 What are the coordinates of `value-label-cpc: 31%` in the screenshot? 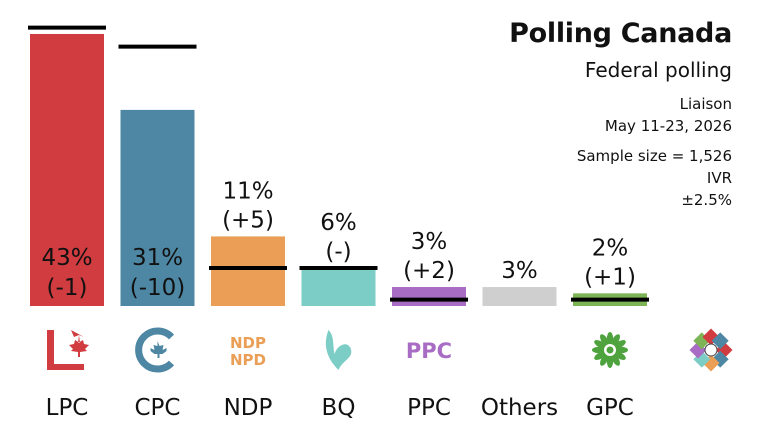 It's located at (157, 258).